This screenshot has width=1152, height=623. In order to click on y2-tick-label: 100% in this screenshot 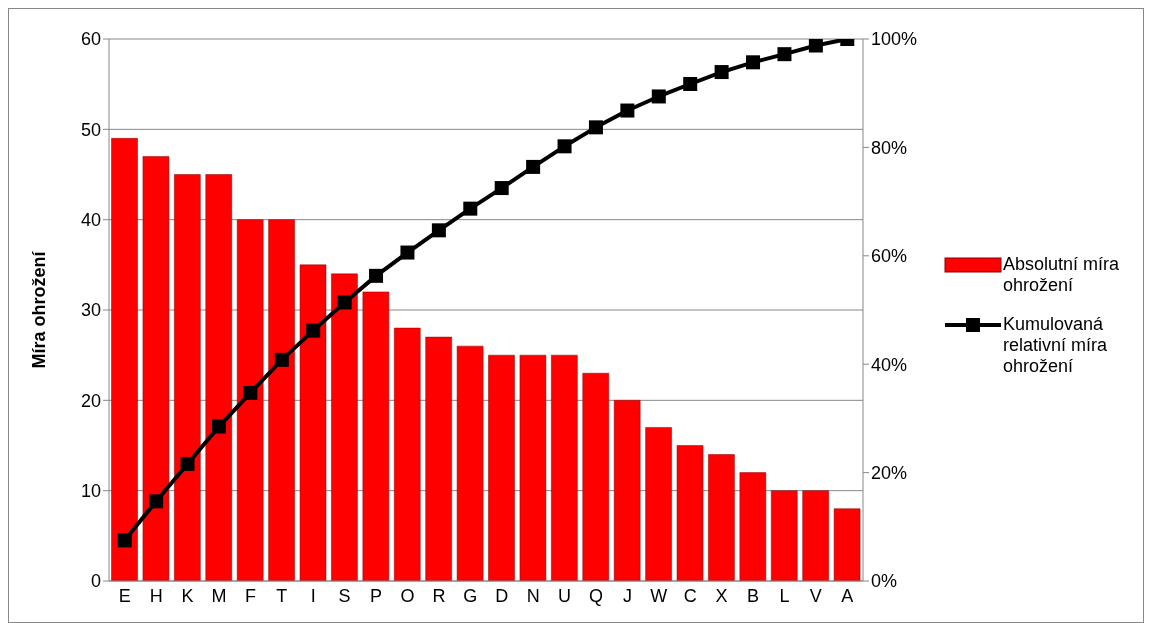, I will do `click(894, 39)`.